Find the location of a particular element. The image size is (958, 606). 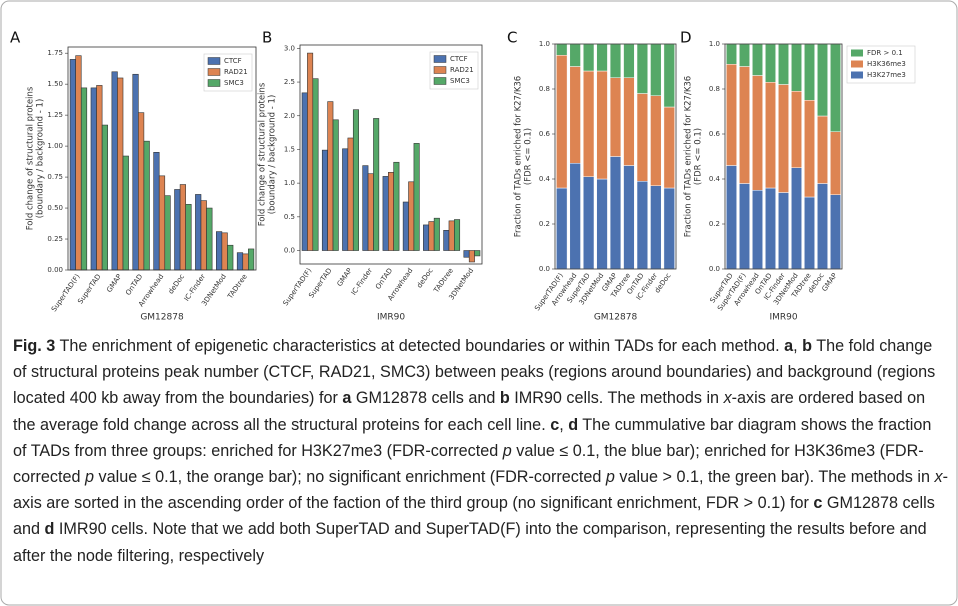

caption-run: , is located at coordinates (798, 346).